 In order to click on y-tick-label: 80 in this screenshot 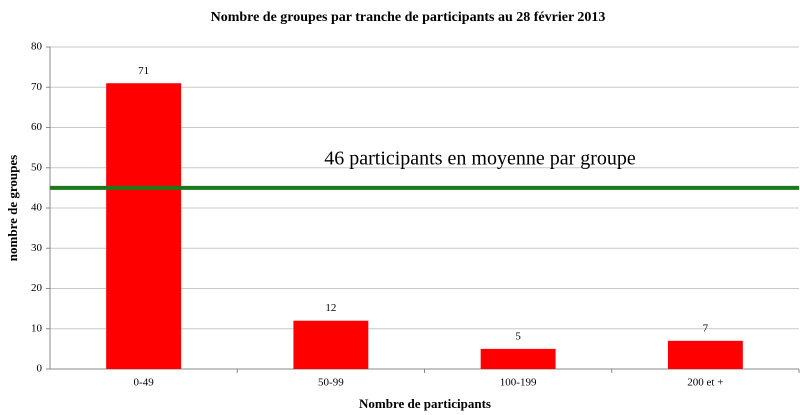, I will do `click(37, 47)`.